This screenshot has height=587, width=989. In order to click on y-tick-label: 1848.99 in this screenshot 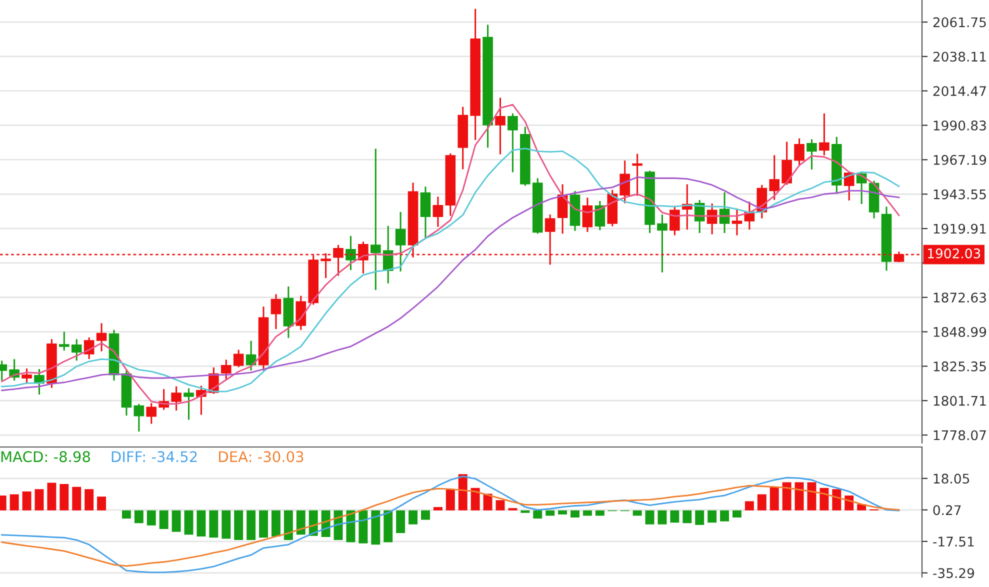, I will do `click(960, 332)`.